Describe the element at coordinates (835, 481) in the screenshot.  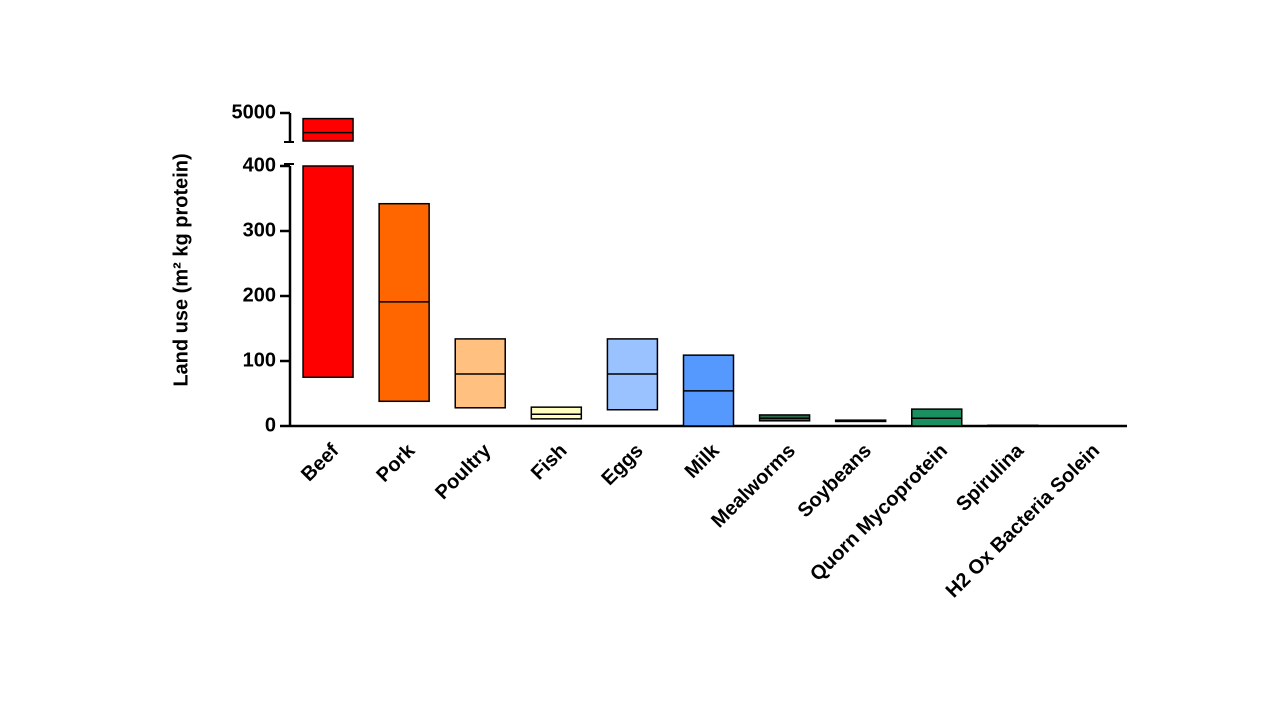
I see `x-tick-label: Soybeans` at that location.